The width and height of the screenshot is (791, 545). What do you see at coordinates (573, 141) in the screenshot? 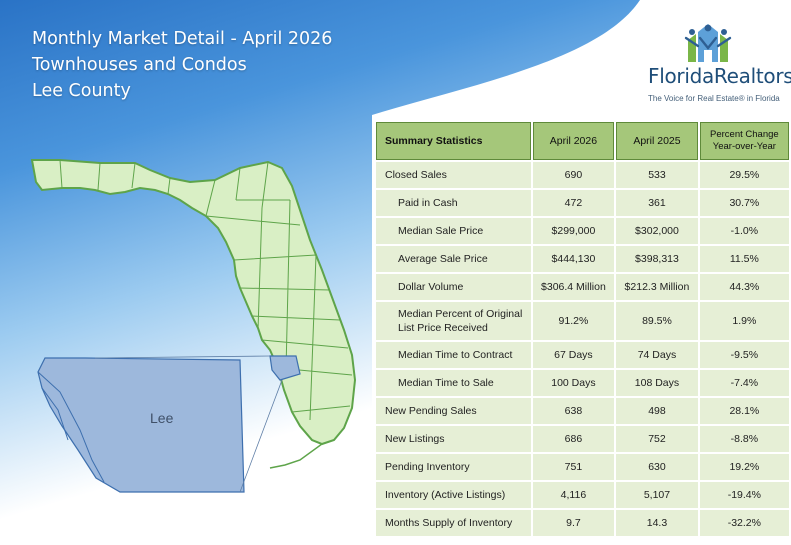
I see `header-april-2026: April 2026` at bounding box center [573, 141].